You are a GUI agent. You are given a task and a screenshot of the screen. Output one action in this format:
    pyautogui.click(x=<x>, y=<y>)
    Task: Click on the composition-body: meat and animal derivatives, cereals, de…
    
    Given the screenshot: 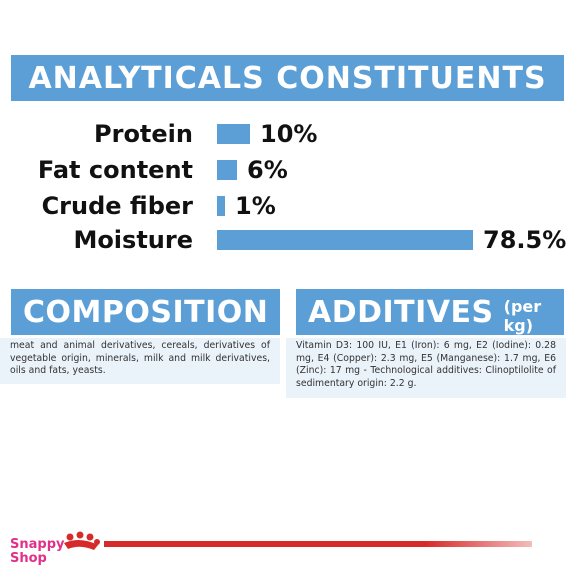 What is the action you would take?
    pyautogui.click(x=140, y=361)
    